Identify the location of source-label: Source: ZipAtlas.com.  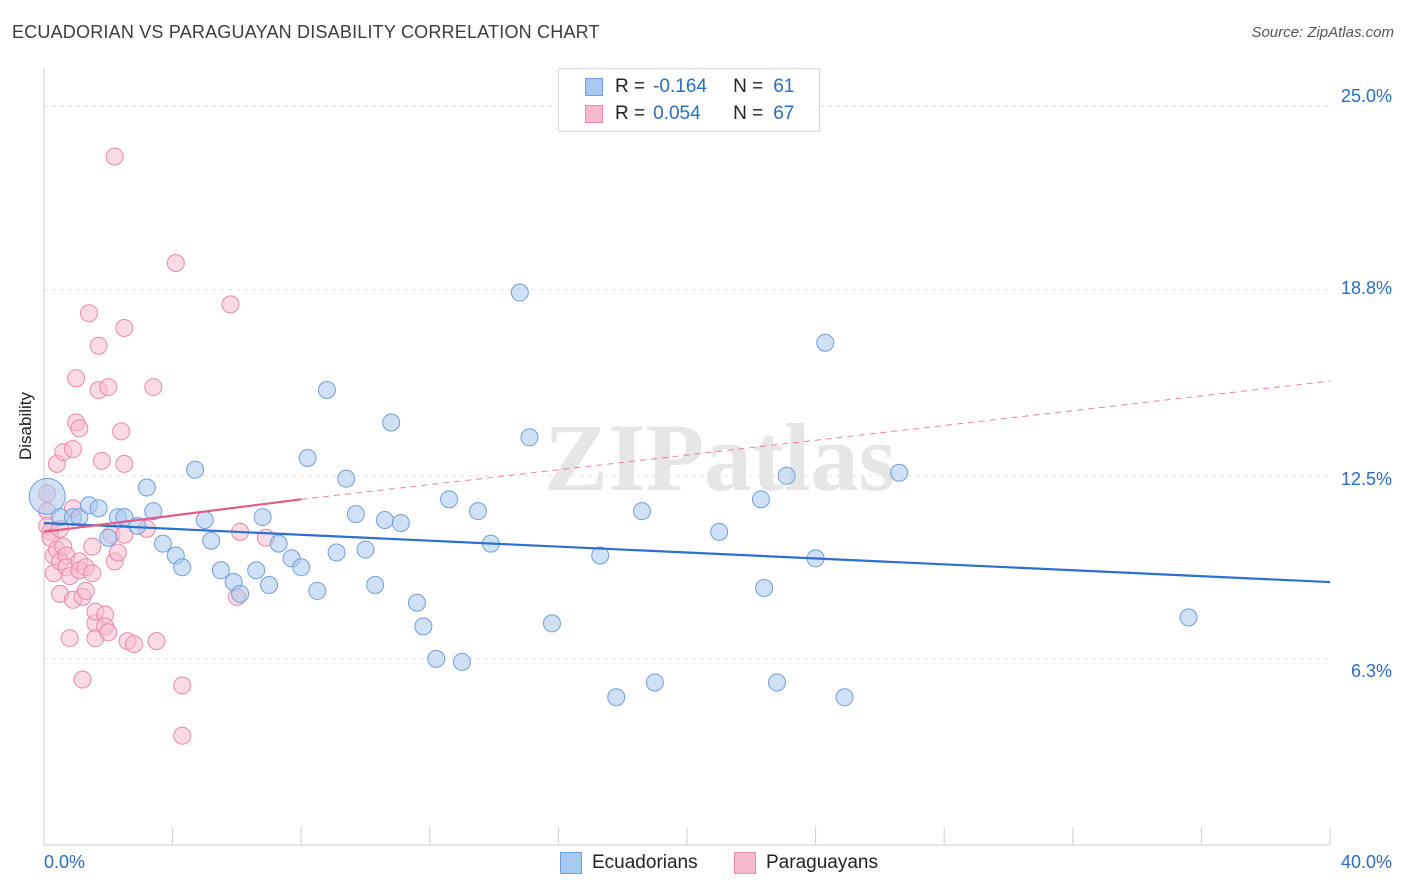
(1322, 32).